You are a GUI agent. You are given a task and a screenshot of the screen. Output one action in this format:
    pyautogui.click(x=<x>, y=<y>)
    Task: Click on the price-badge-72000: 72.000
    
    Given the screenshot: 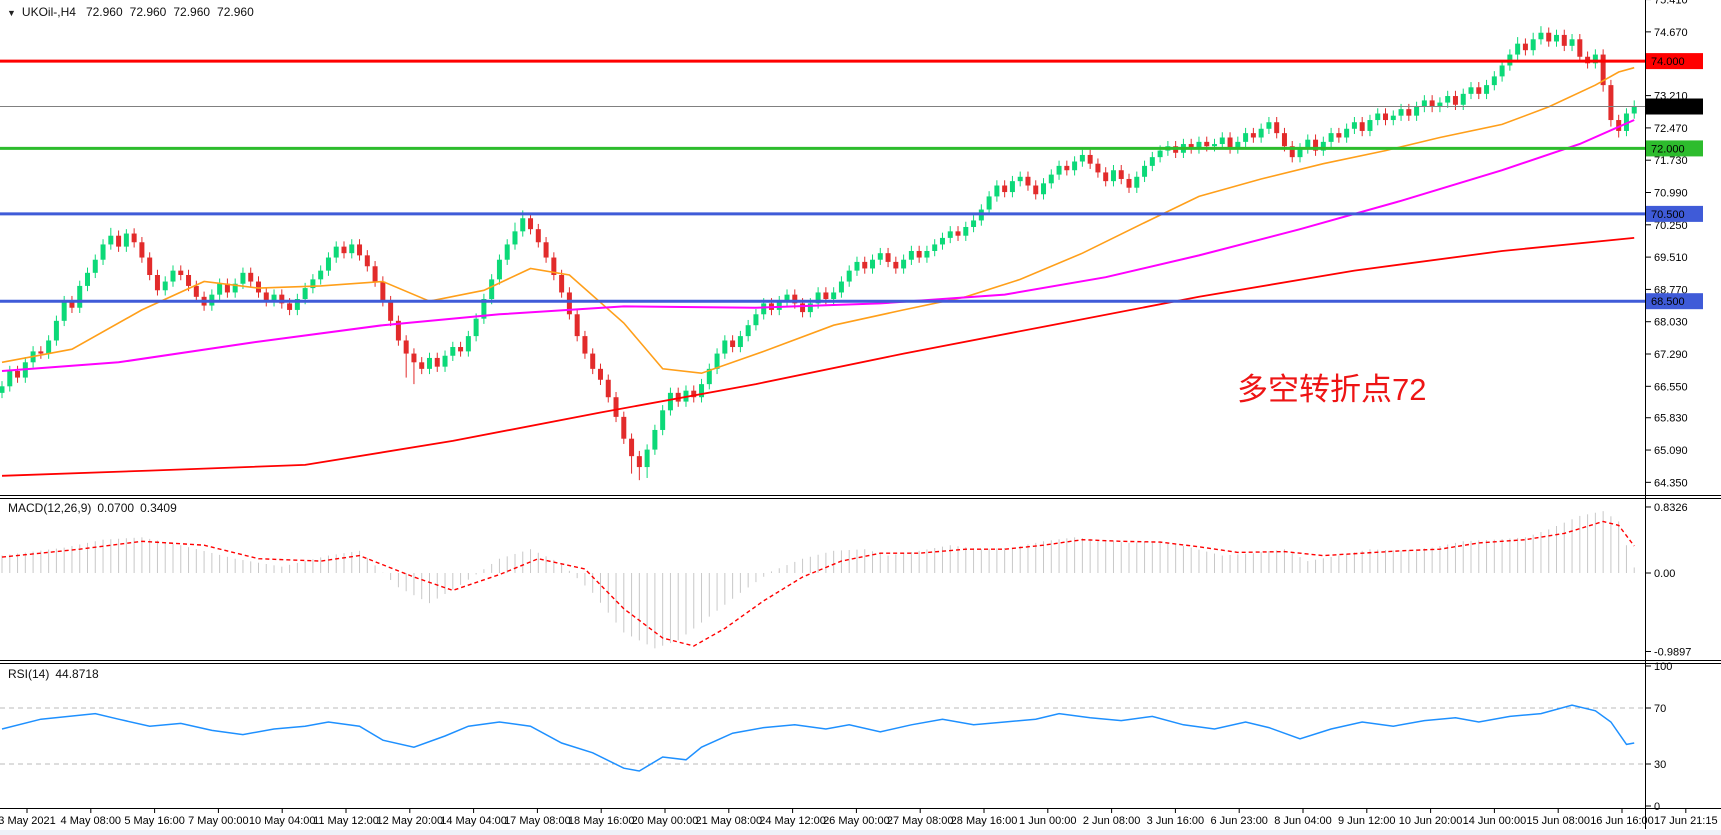 What is the action you would take?
    pyautogui.click(x=1674, y=148)
    